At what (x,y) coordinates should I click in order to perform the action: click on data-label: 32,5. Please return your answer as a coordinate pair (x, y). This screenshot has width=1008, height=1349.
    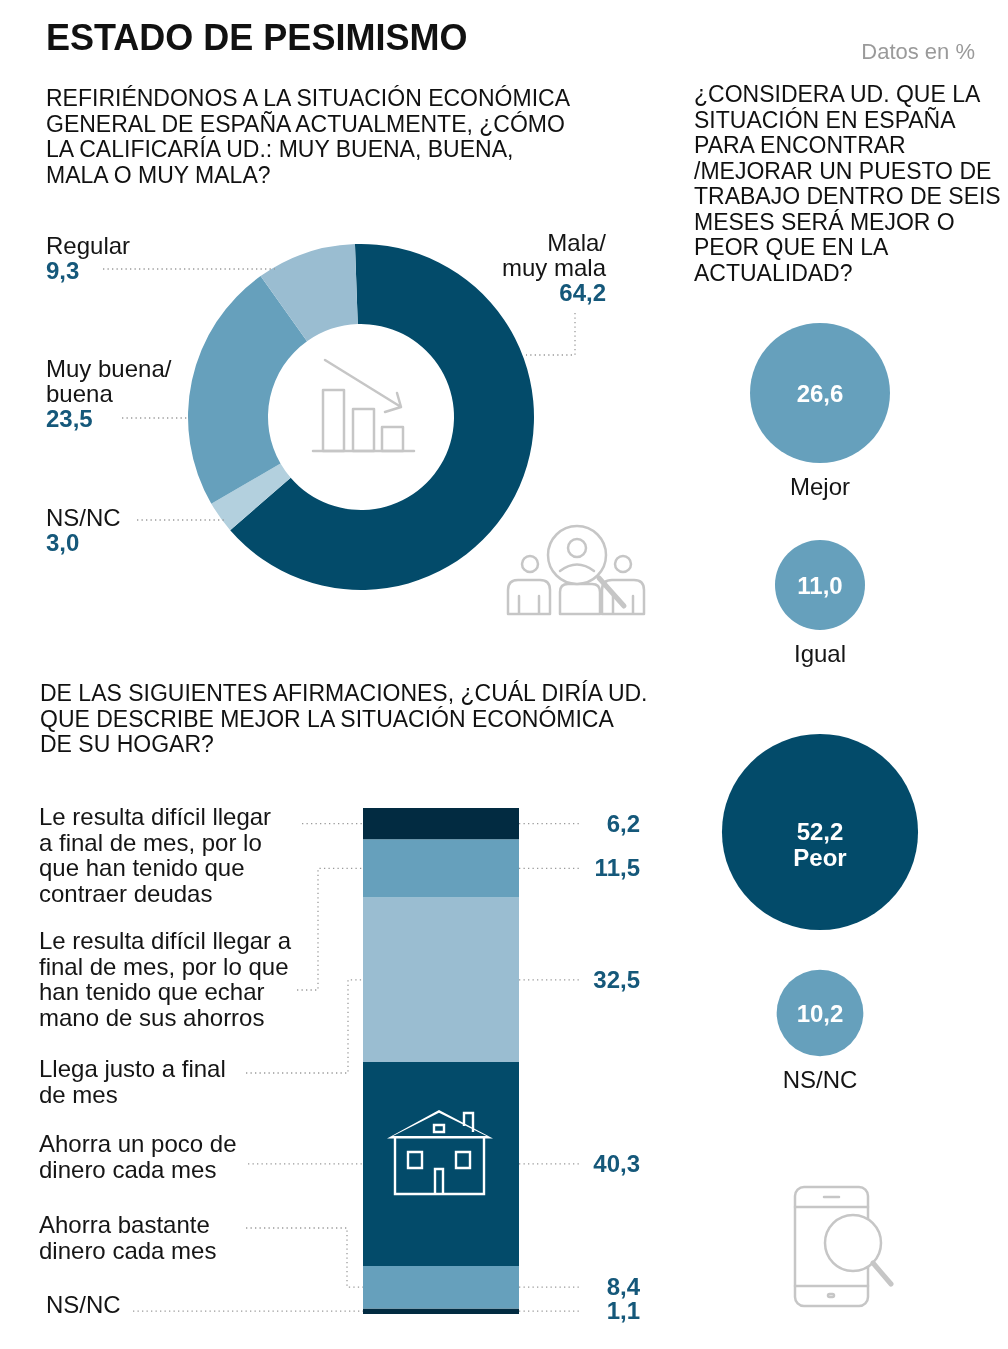
    Looking at the image, I should click on (616, 979).